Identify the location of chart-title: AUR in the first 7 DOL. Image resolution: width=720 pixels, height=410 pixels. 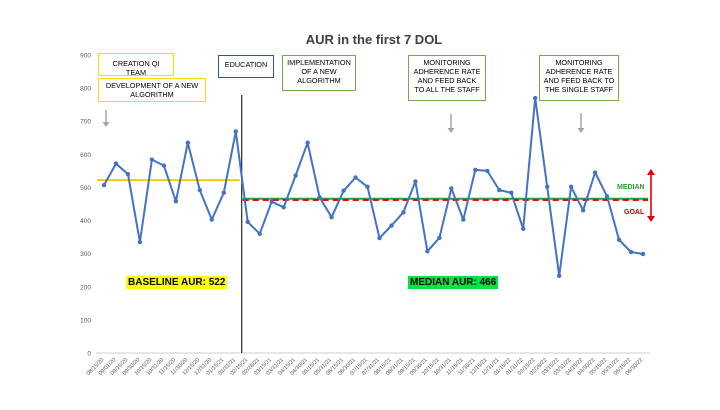
(374, 39).